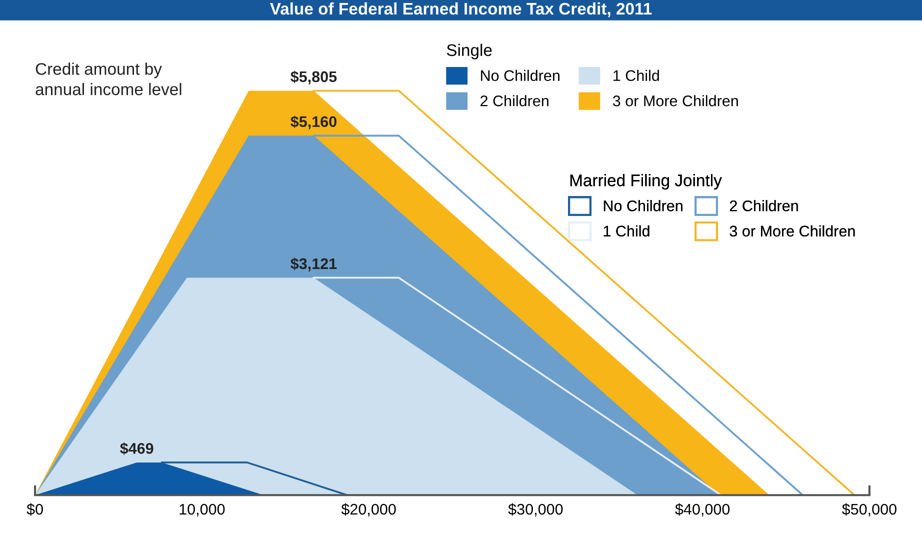 The height and width of the screenshot is (537, 922). Describe the element at coordinates (313, 123) in the screenshot. I see `data-label: $5,160` at that location.